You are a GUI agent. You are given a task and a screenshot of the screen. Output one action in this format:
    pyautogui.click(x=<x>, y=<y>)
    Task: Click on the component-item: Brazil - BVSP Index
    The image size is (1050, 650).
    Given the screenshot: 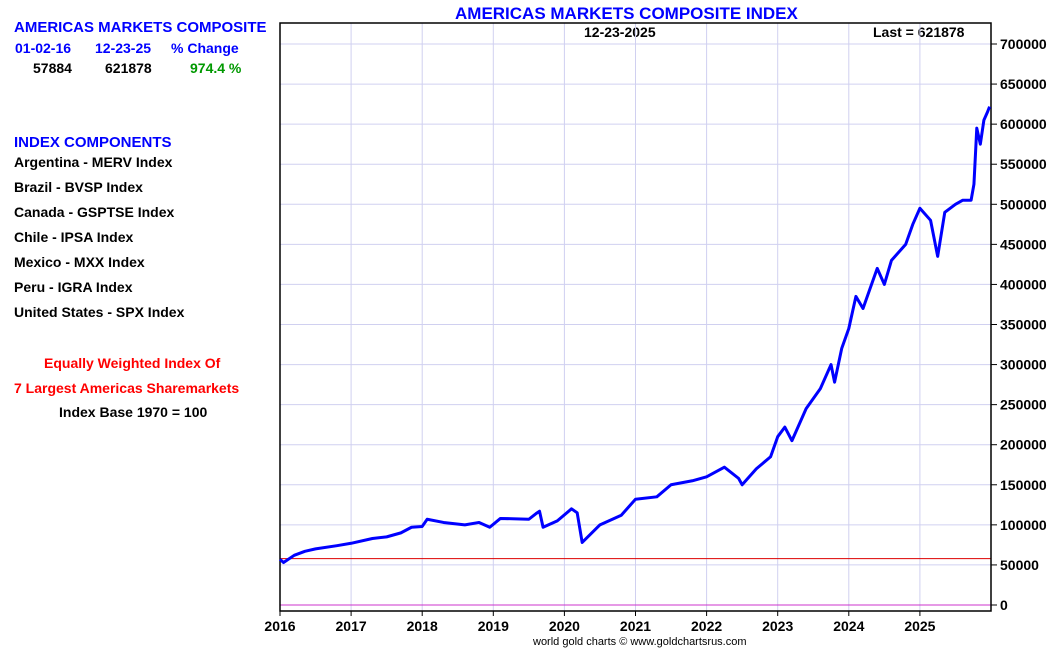 What is the action you would take?
    pyautogui.click(x=78, y=187)
    